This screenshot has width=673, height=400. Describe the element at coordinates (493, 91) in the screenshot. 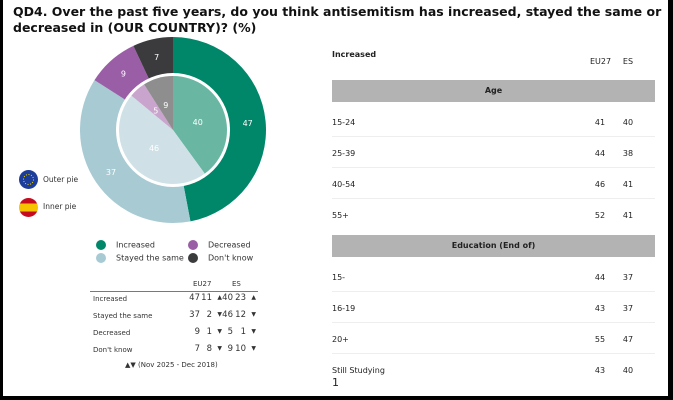

I see `section-header: Age` at that location.